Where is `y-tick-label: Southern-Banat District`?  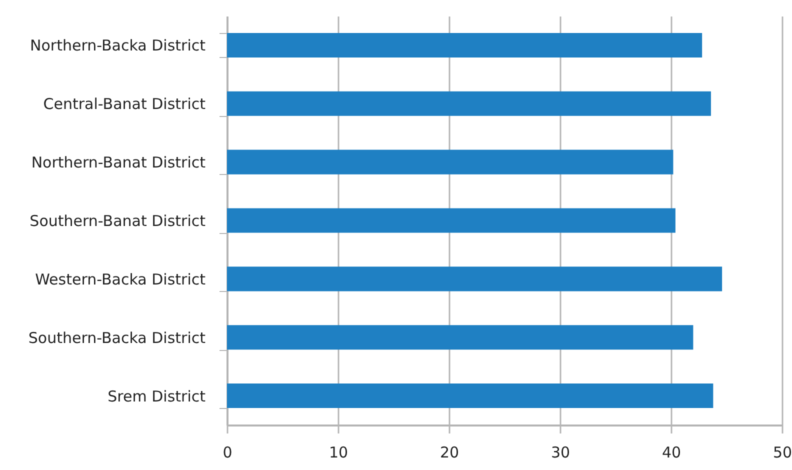 y-tick-label: Southern-Banat District is located at coordinates (118, 221).